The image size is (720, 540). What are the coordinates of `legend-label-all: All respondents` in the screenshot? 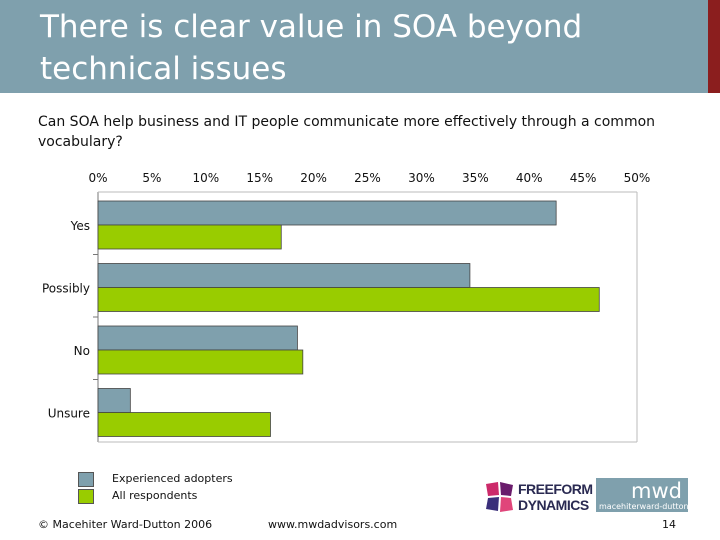 It's located at (155, 495).